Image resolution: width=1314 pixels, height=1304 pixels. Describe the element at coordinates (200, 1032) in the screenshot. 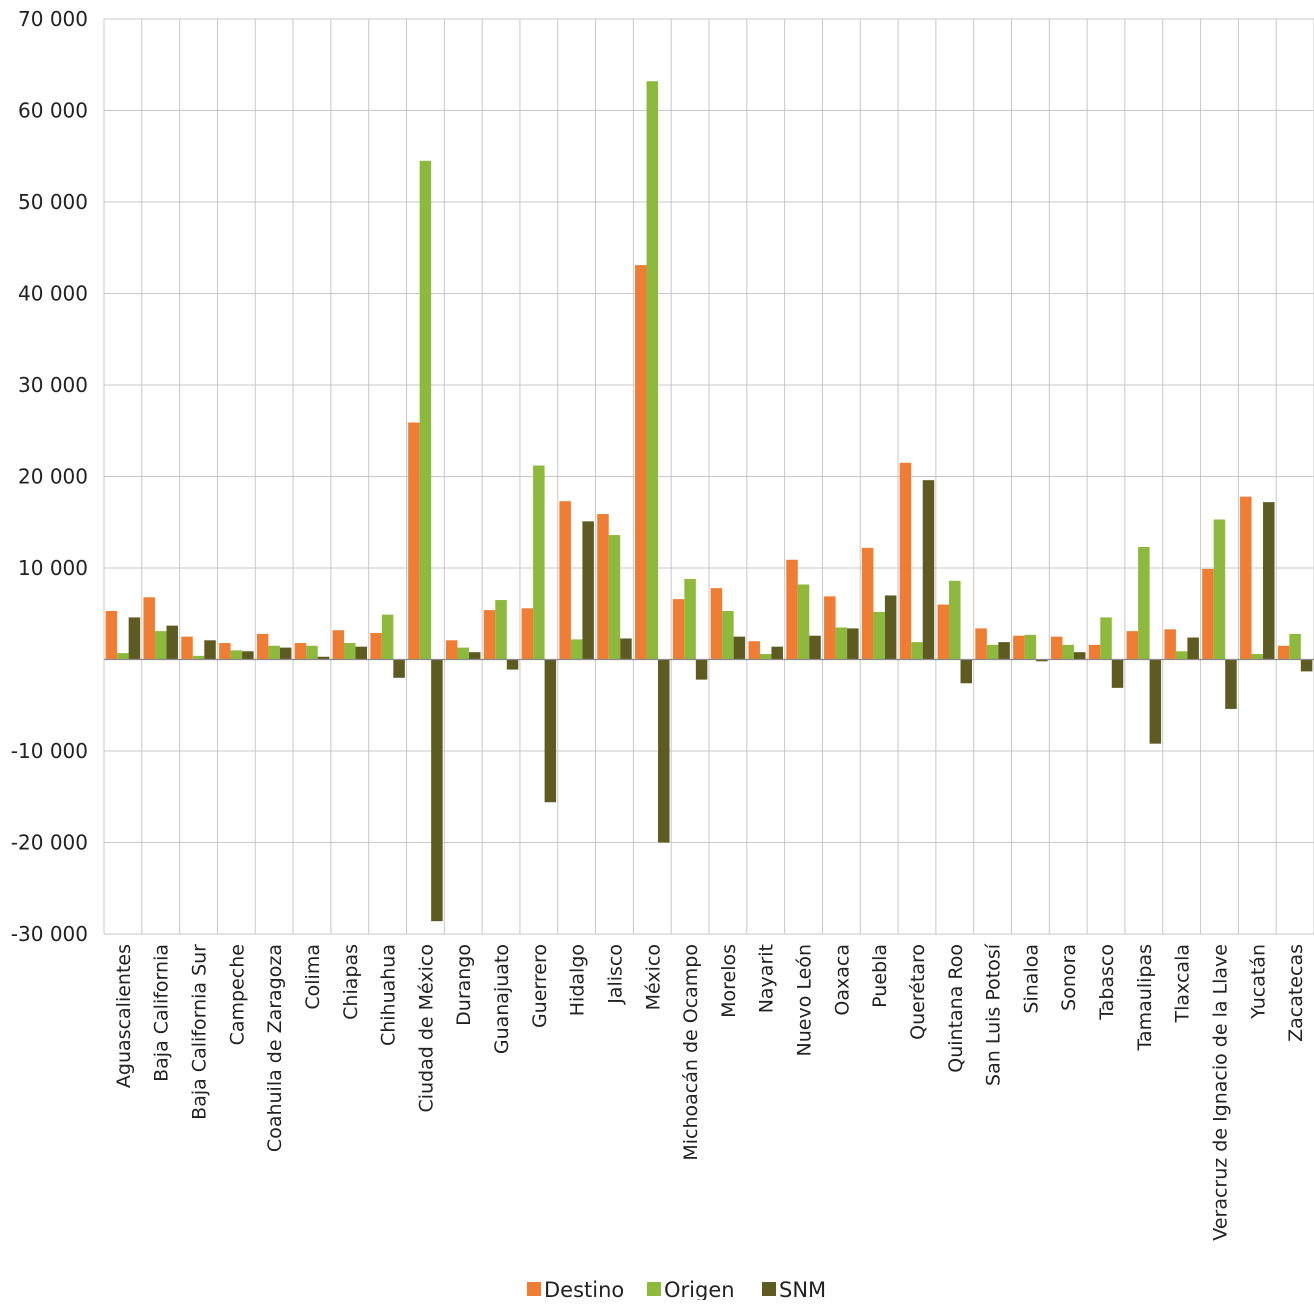

I see `x-tick-label: Baja California Sur` at that location.